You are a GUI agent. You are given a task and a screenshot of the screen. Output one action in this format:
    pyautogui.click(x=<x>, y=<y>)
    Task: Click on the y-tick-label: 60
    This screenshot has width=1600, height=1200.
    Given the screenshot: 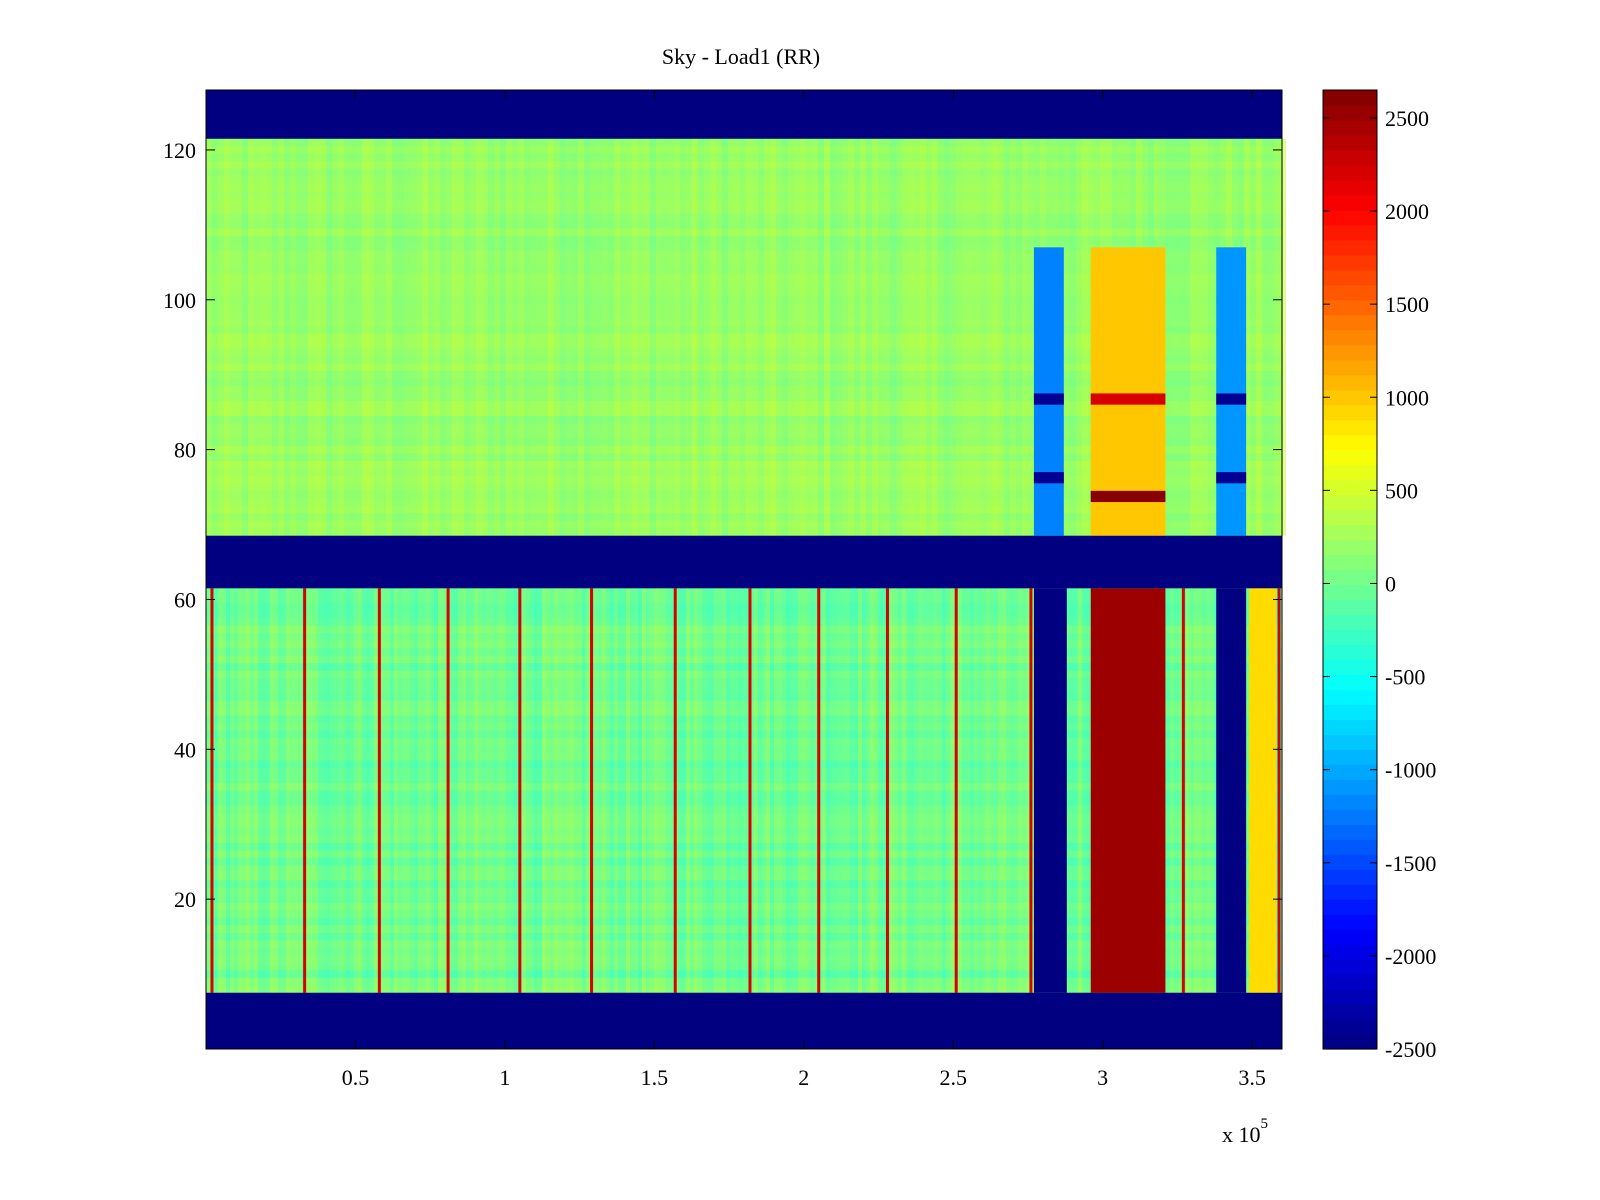 What is the action you would take?
    pyautogui.click(x=185, y=599)
    